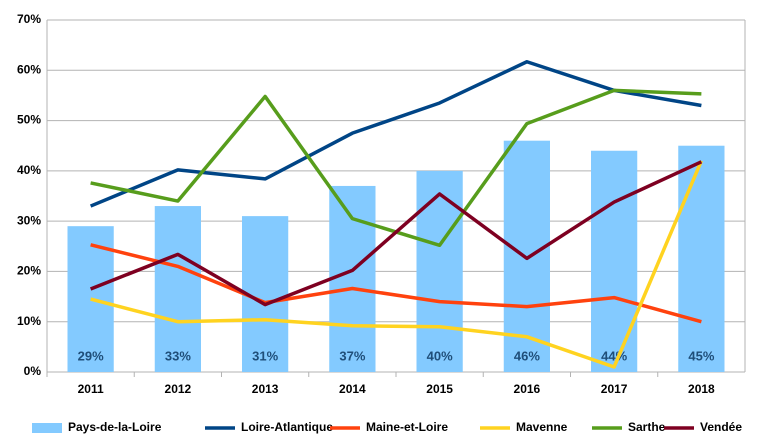 The height and width of the screenshot is (434, 758). I want to click on data-label: 33%, so click(178, 355).